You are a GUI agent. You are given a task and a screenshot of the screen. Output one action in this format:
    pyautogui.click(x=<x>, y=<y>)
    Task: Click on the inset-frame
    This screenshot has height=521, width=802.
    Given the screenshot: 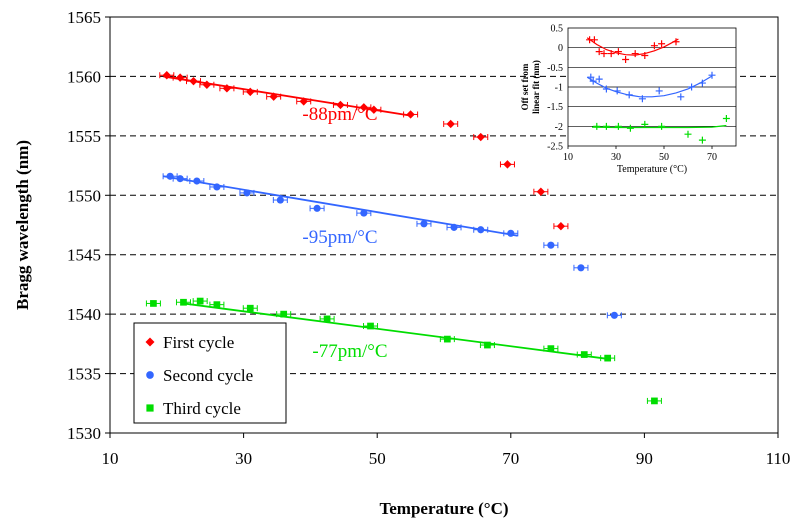 What is the action you would take?
    pyautogui.click(x=652, y=87)
    